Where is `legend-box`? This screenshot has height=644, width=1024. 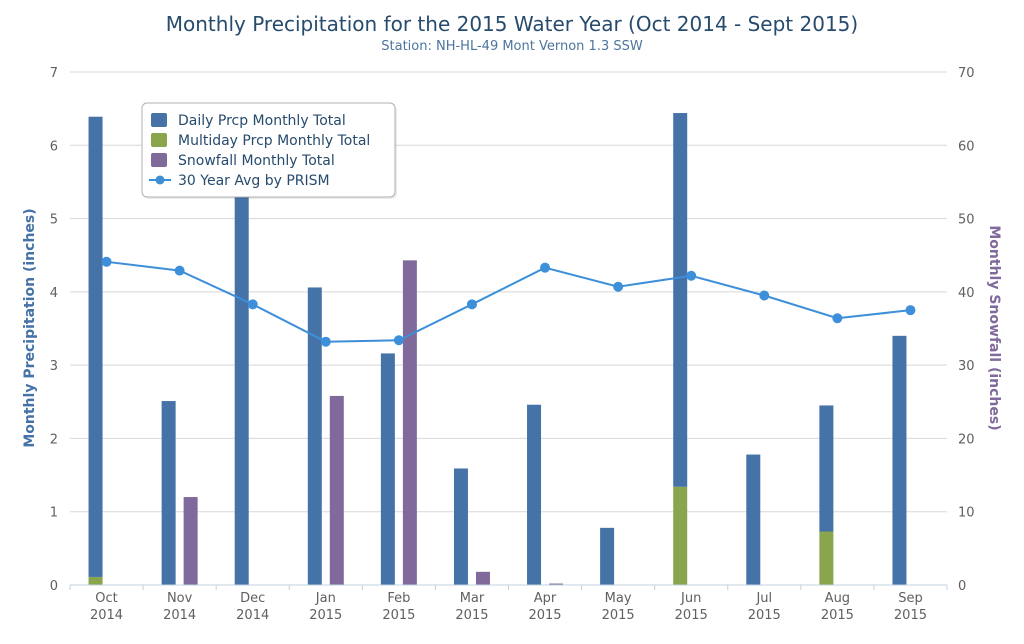
legend-box is located at coordinates (268, 150).